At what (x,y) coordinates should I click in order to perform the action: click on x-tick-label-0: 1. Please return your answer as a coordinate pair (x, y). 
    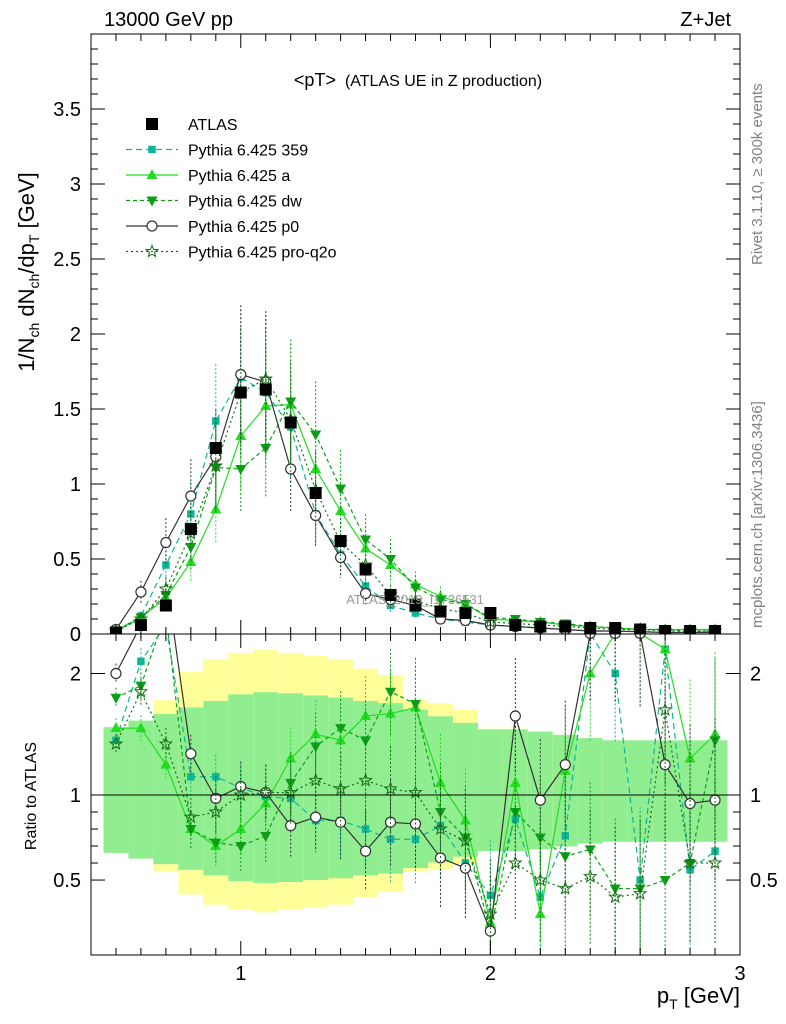
    Looking at the image, I should click on (240, 974).